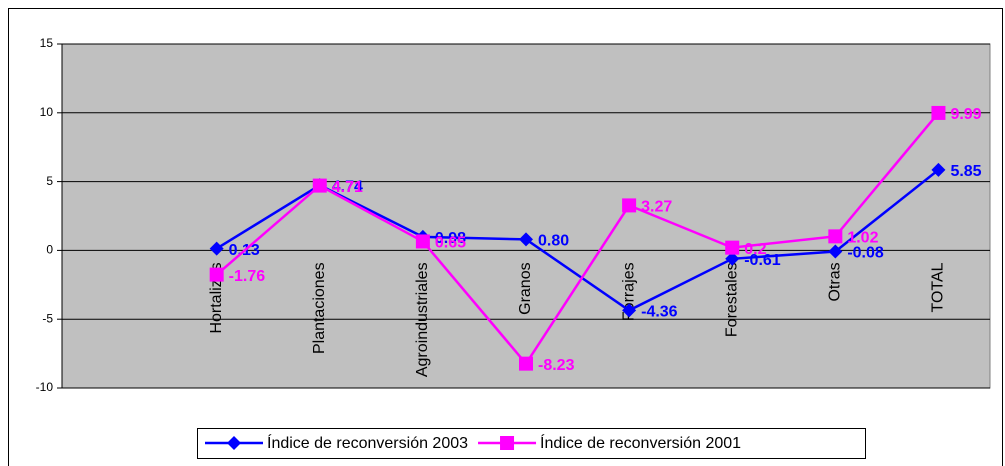 The width and height of the screenshot is (1005, 466). Describe the element at coordinates (47, 43) in the screenshot. I see `y-tick-label: 15` at that location.